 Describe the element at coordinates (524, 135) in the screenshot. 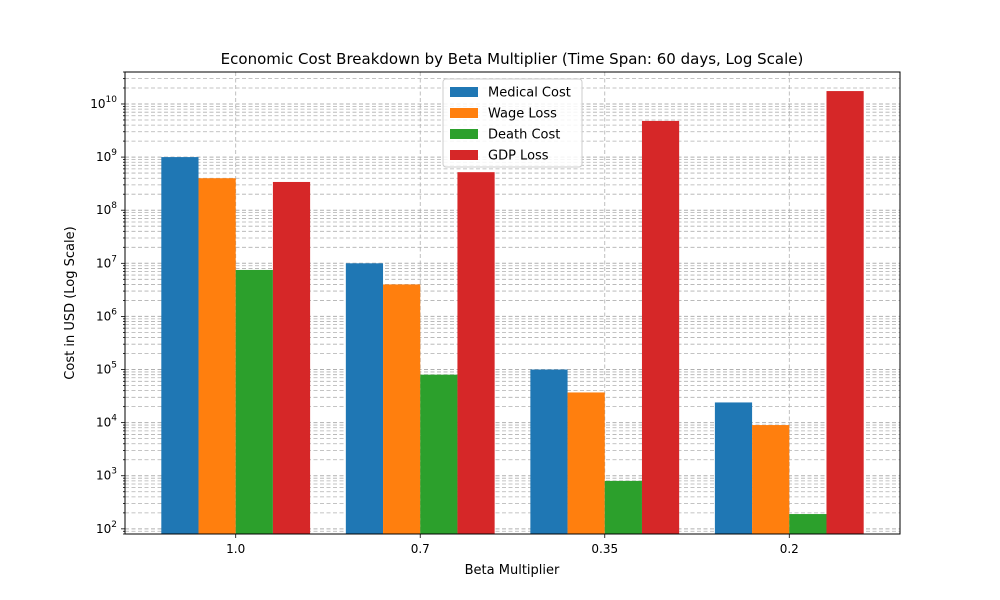

I see `legend-label: Death Cost` at that location.